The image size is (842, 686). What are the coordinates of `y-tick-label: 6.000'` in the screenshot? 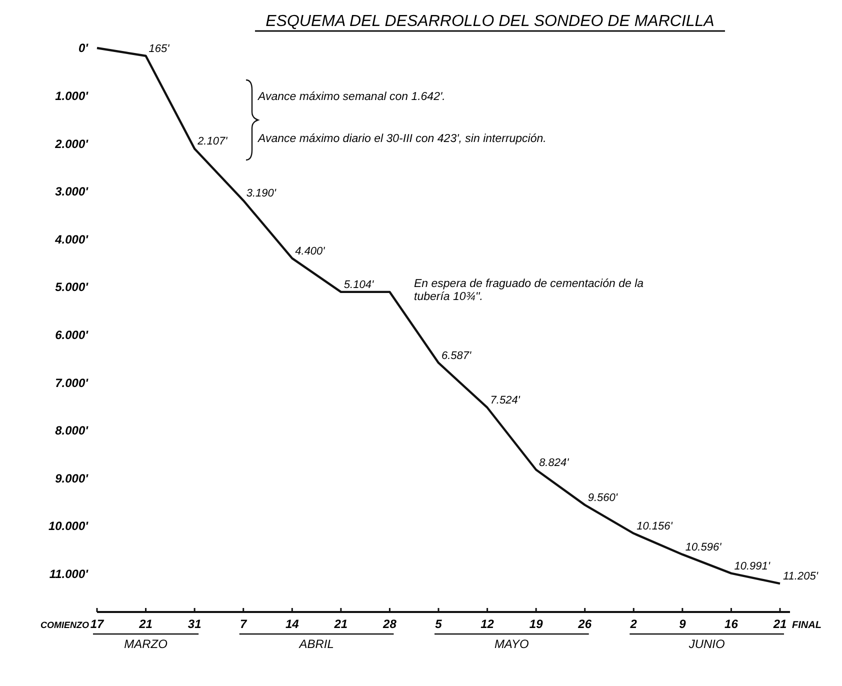 It's located at (72, 335).